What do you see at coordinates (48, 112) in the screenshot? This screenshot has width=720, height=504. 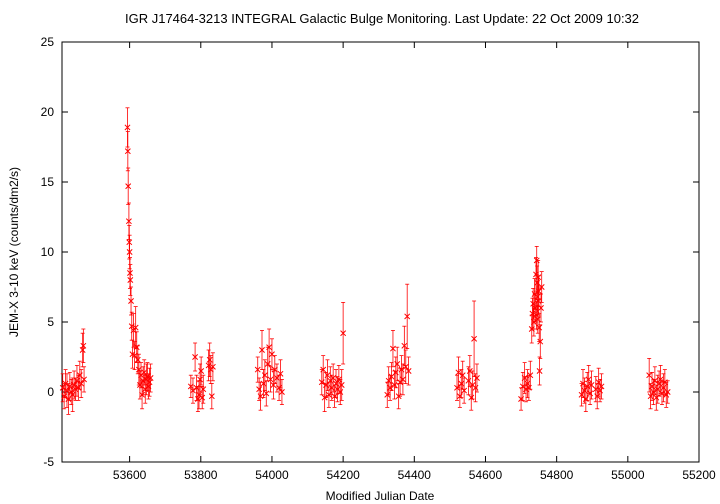 I see `y-tick-label: 20` at bounding box center [48, 112].